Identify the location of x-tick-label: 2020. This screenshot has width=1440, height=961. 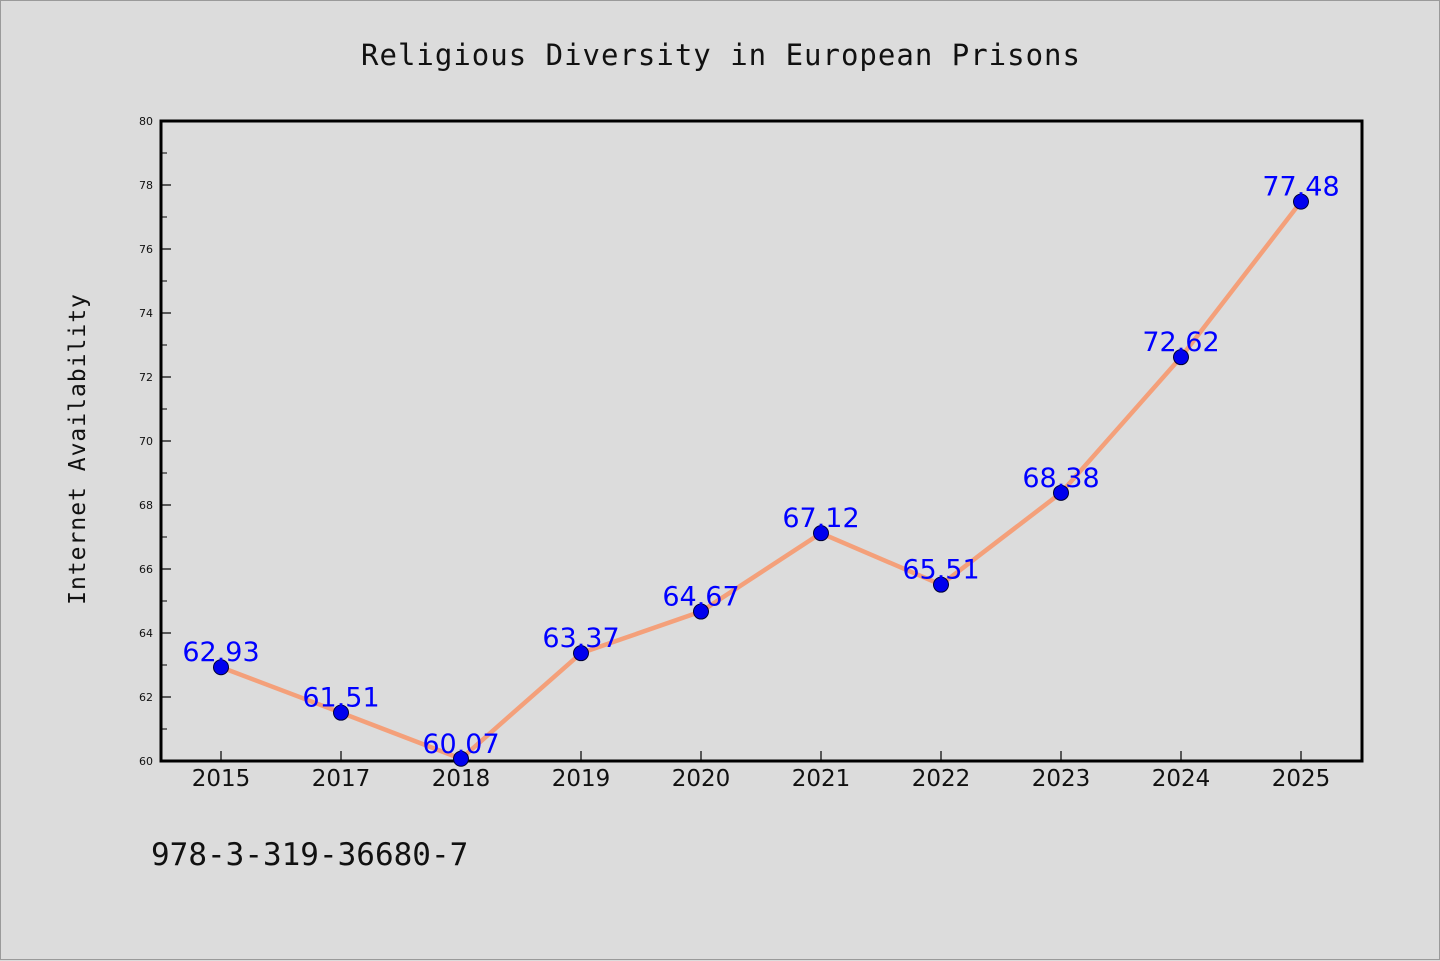
(701, 779).